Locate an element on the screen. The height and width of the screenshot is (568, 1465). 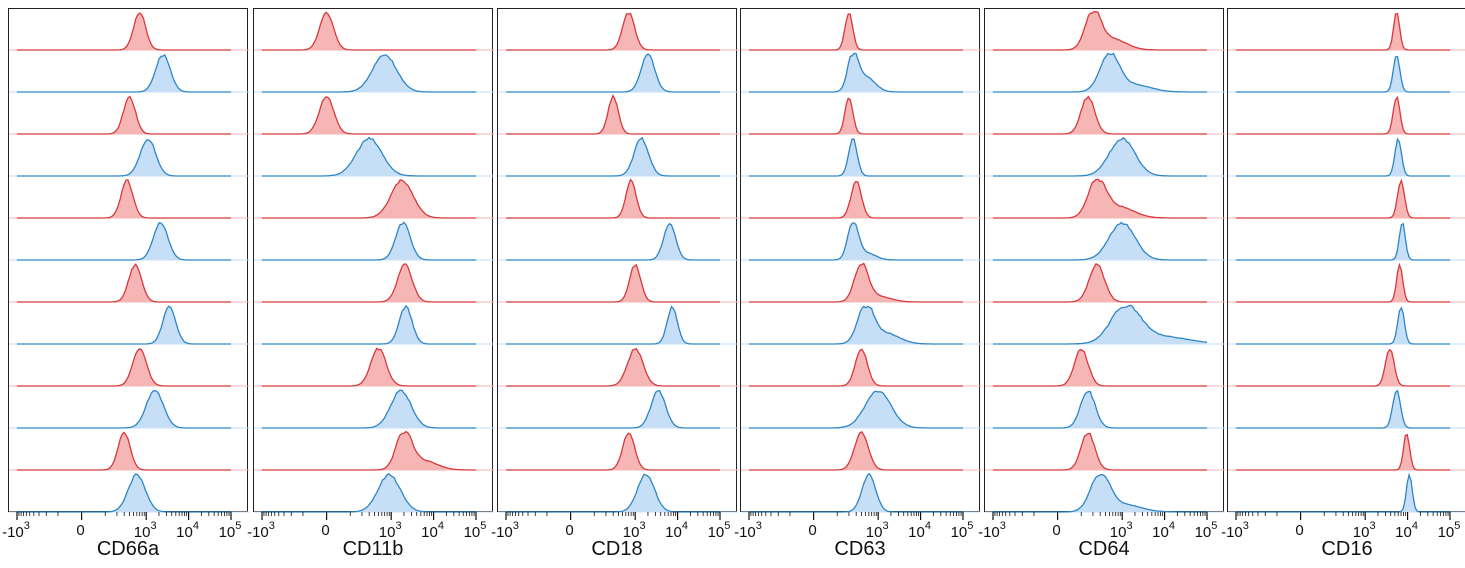
marker-label: CD18 is located at coordinates (617, 549).